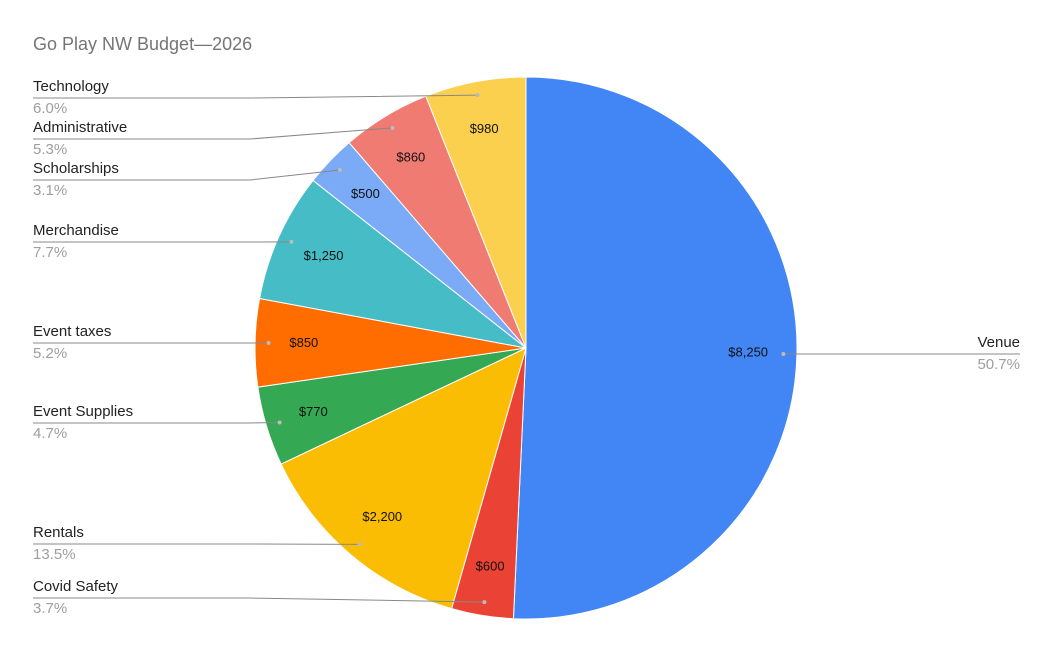 This screenshot has width=1053, height=652. What do you see at coordinates (50, 433) in the screenshot?
I see `percentage-label: 4.7%` at bounding box center [50, 433].